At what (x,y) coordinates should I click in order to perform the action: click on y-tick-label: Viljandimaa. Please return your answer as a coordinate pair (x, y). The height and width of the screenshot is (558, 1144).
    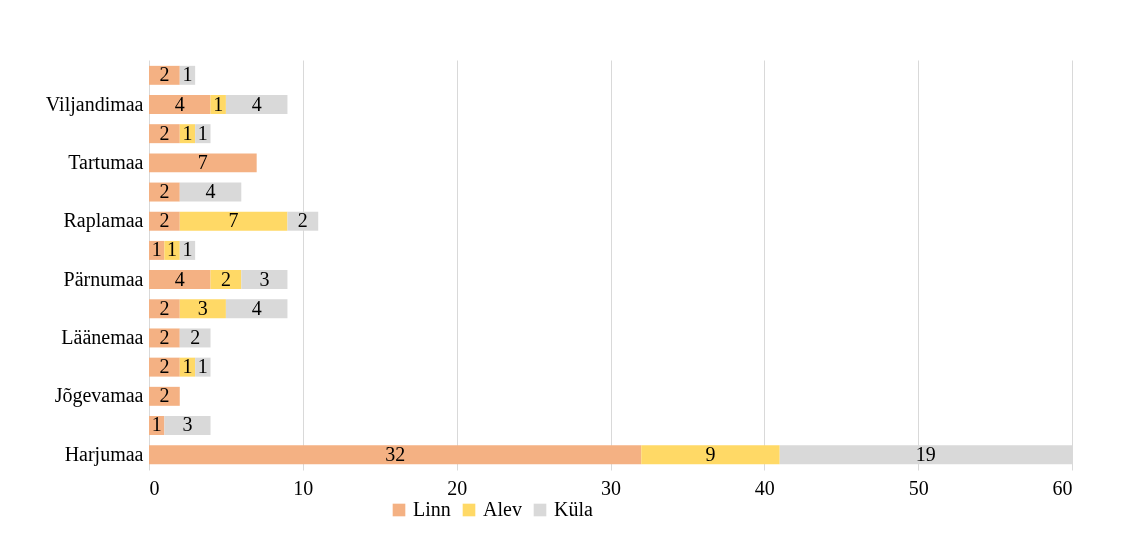
    Looking at the image, I should click on (94, 104).